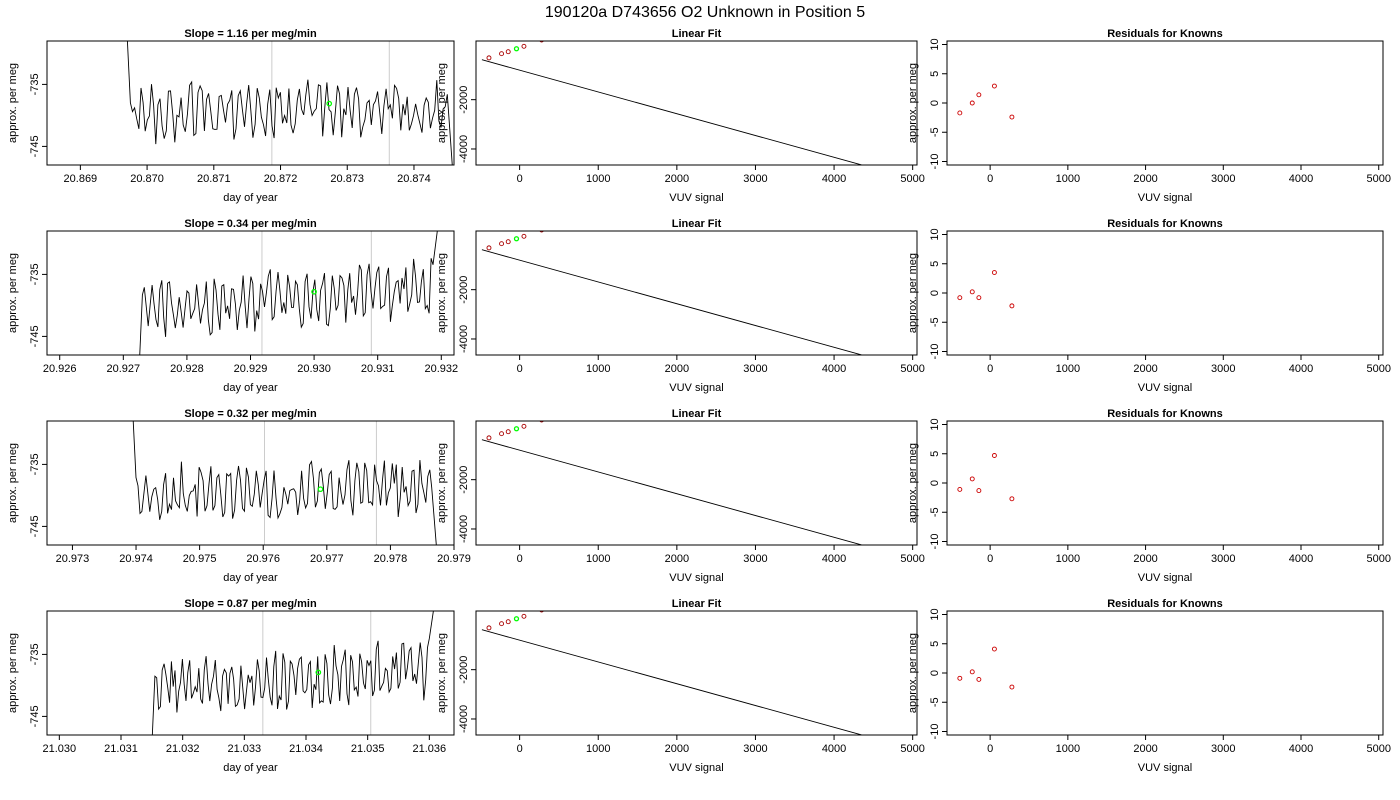 The height and width of the screenshot is (800, 1400). Describe the element at coordinates (187, 369) in the screenshot. I see `x-tick-label: 20.928` at that location.